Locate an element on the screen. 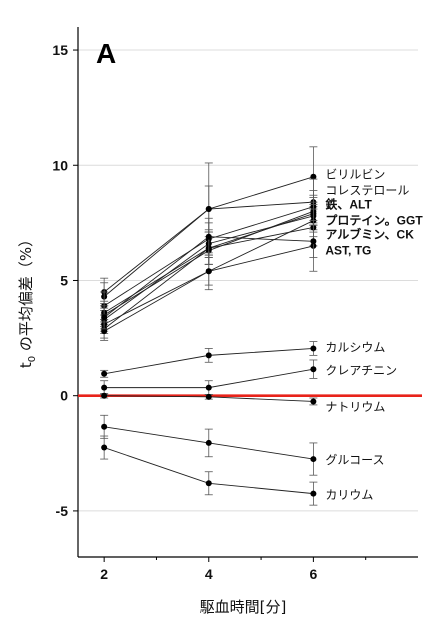  y-tick-label: 5 is located at coordinates (64, 280).